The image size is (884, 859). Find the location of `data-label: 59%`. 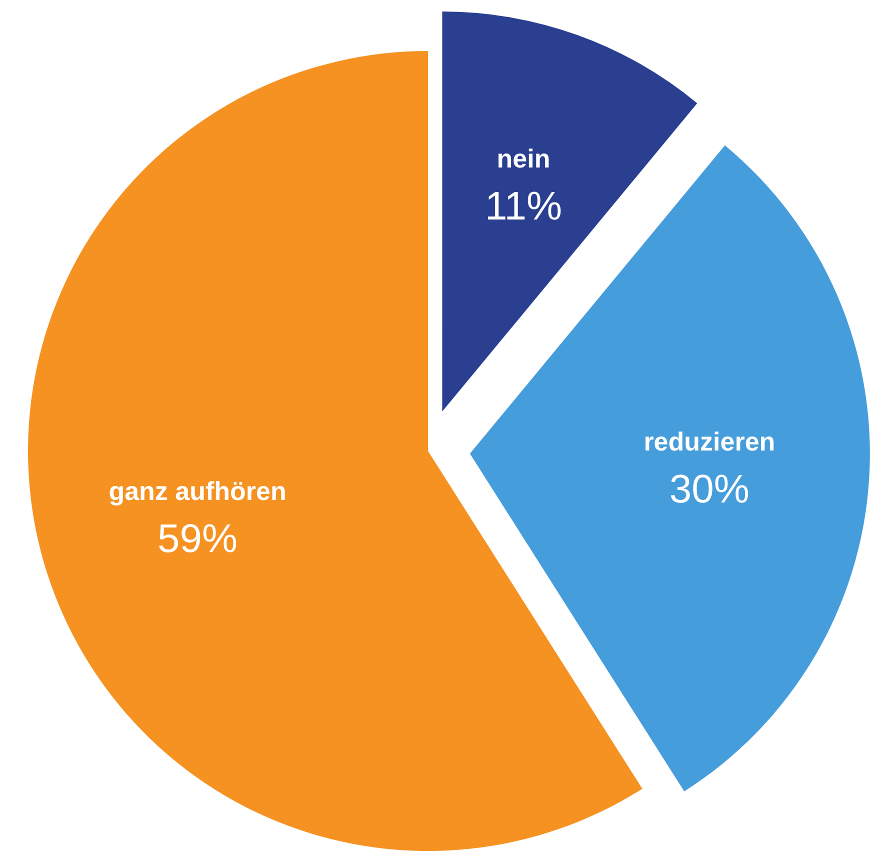

data-label: 59% is located at coordinates (198, 538).